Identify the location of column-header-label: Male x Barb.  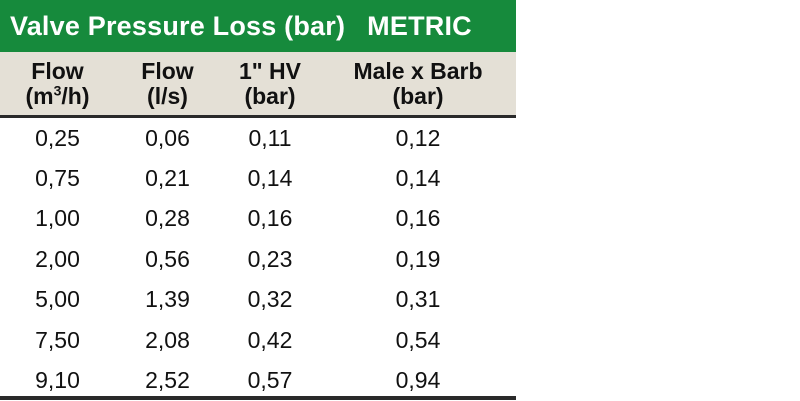
(418, 70).